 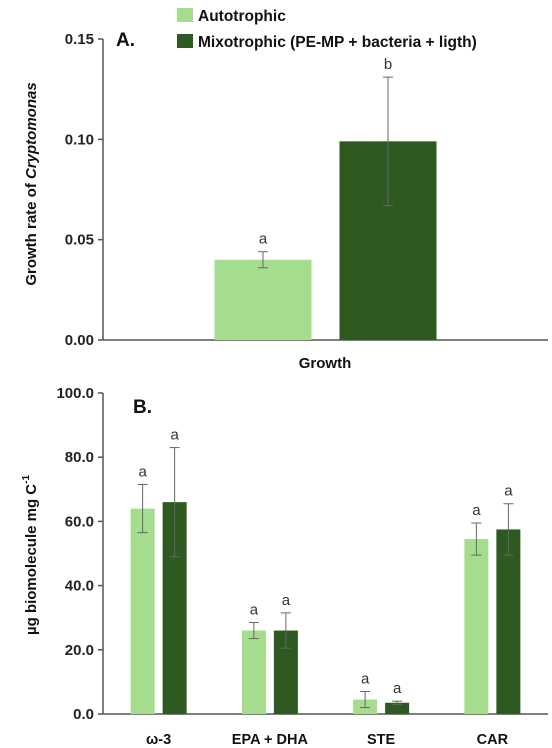 What do you see at coordinates (242, 16) in the screenshot?
I see `legend-label-autotrophic: Autotrophic` at bounding box center [242, 16].